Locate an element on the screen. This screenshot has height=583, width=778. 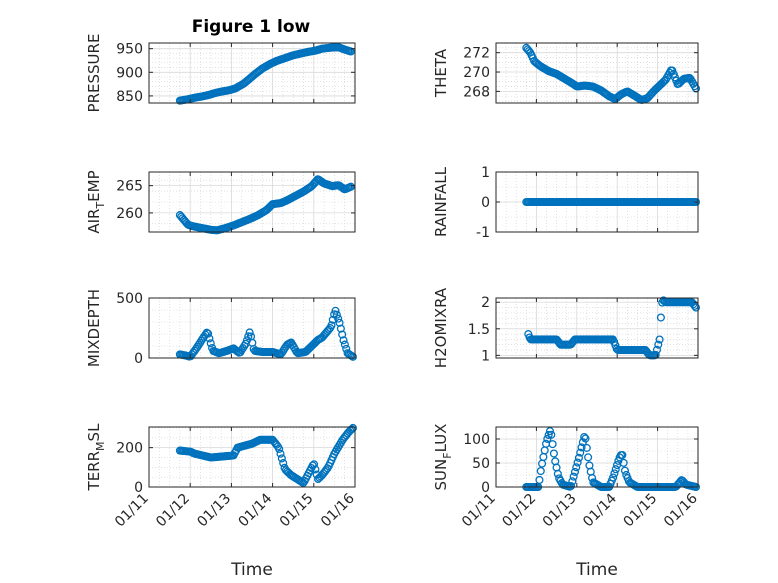
y-axis-label: TERRMSL is located at coordinates (96, 457).